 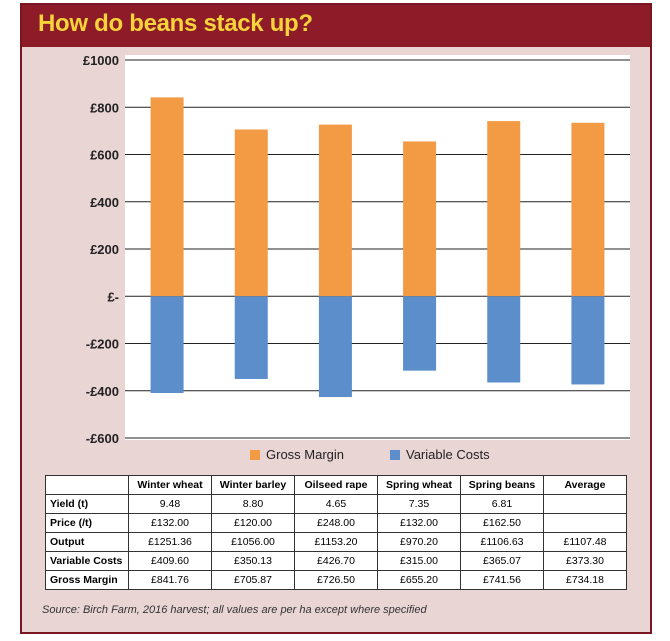 I want to click on table-cell: £1153.20, so click(x=336, y=542).